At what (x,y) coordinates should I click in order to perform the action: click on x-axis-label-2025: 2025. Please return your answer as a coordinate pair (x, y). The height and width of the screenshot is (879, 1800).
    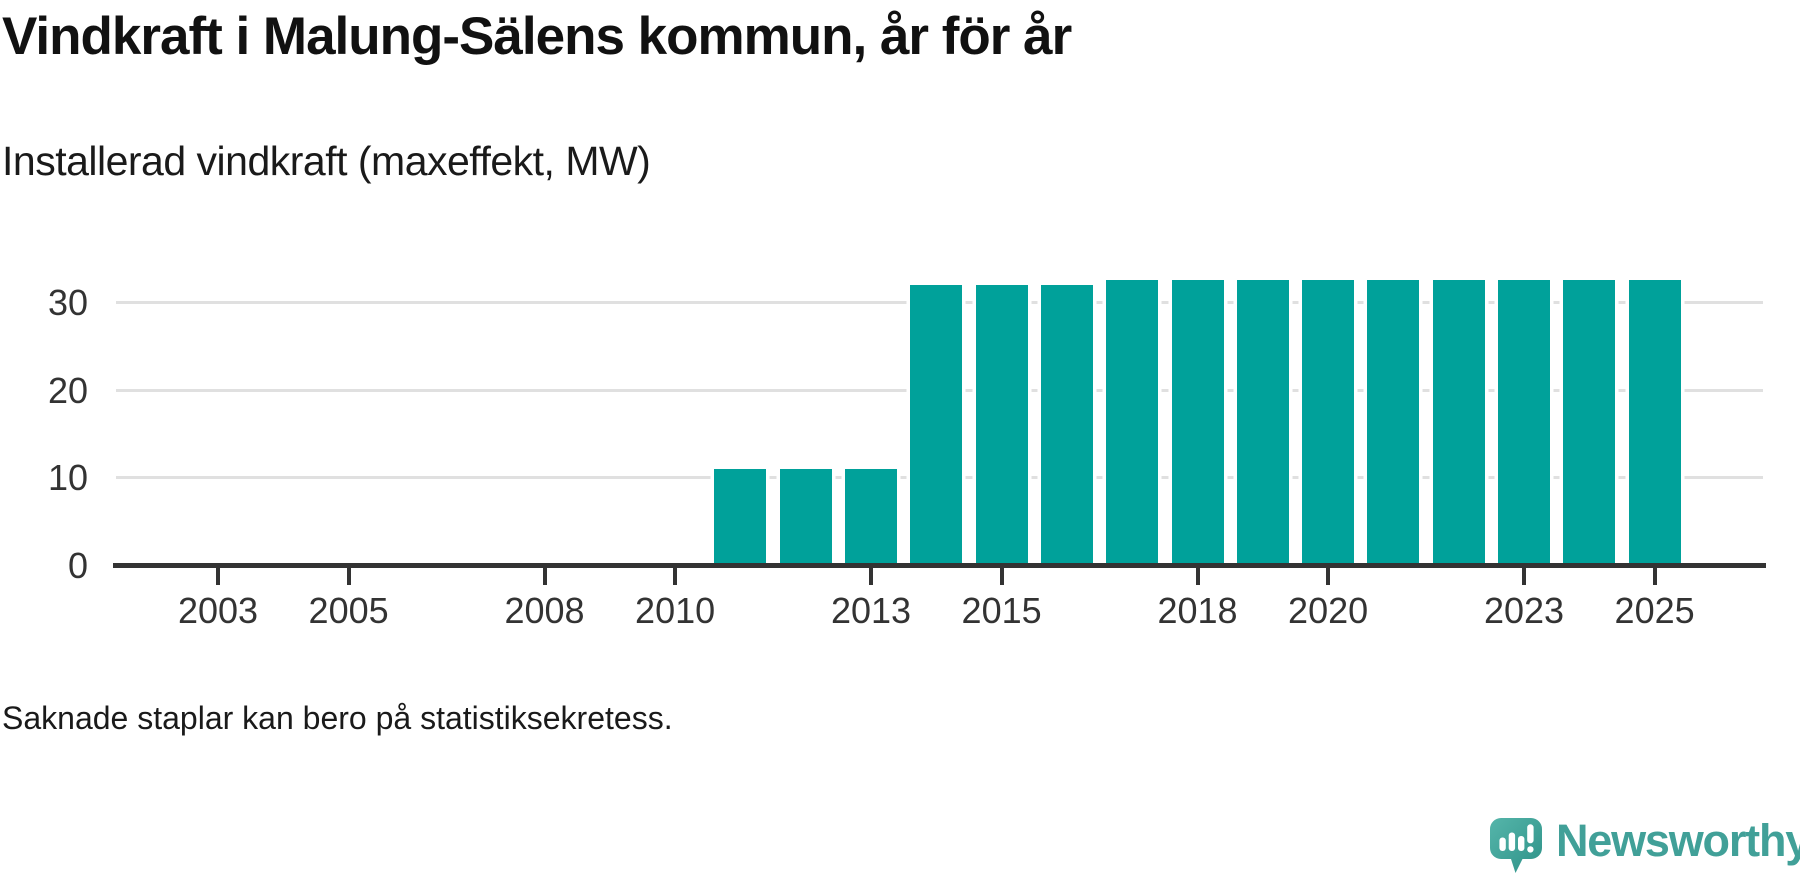
    Looking at the image, I should click on (1654, 610).